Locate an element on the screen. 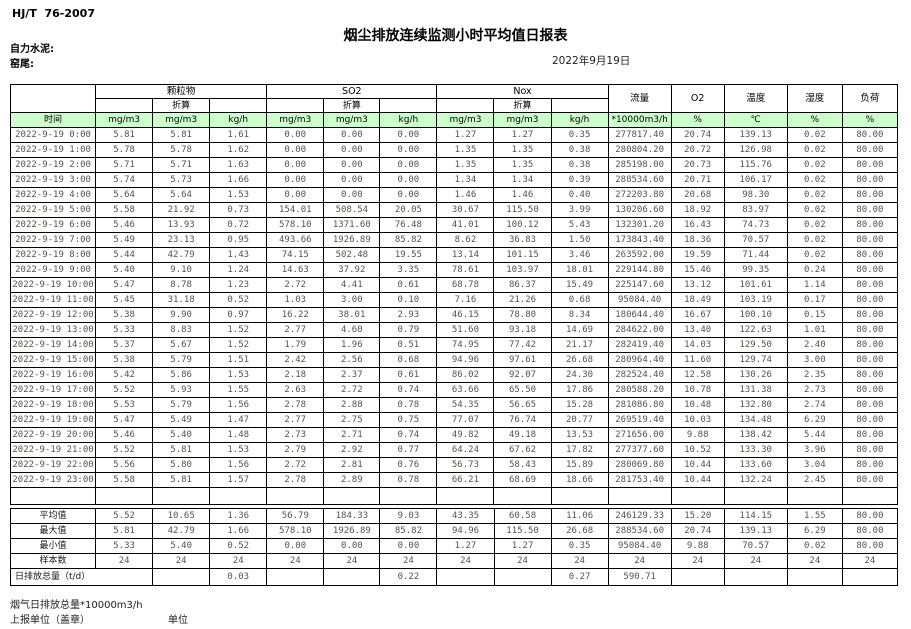 This screenshot has height=629, width=911. value-cell: 70.57 is located at coordinates (755, 240).